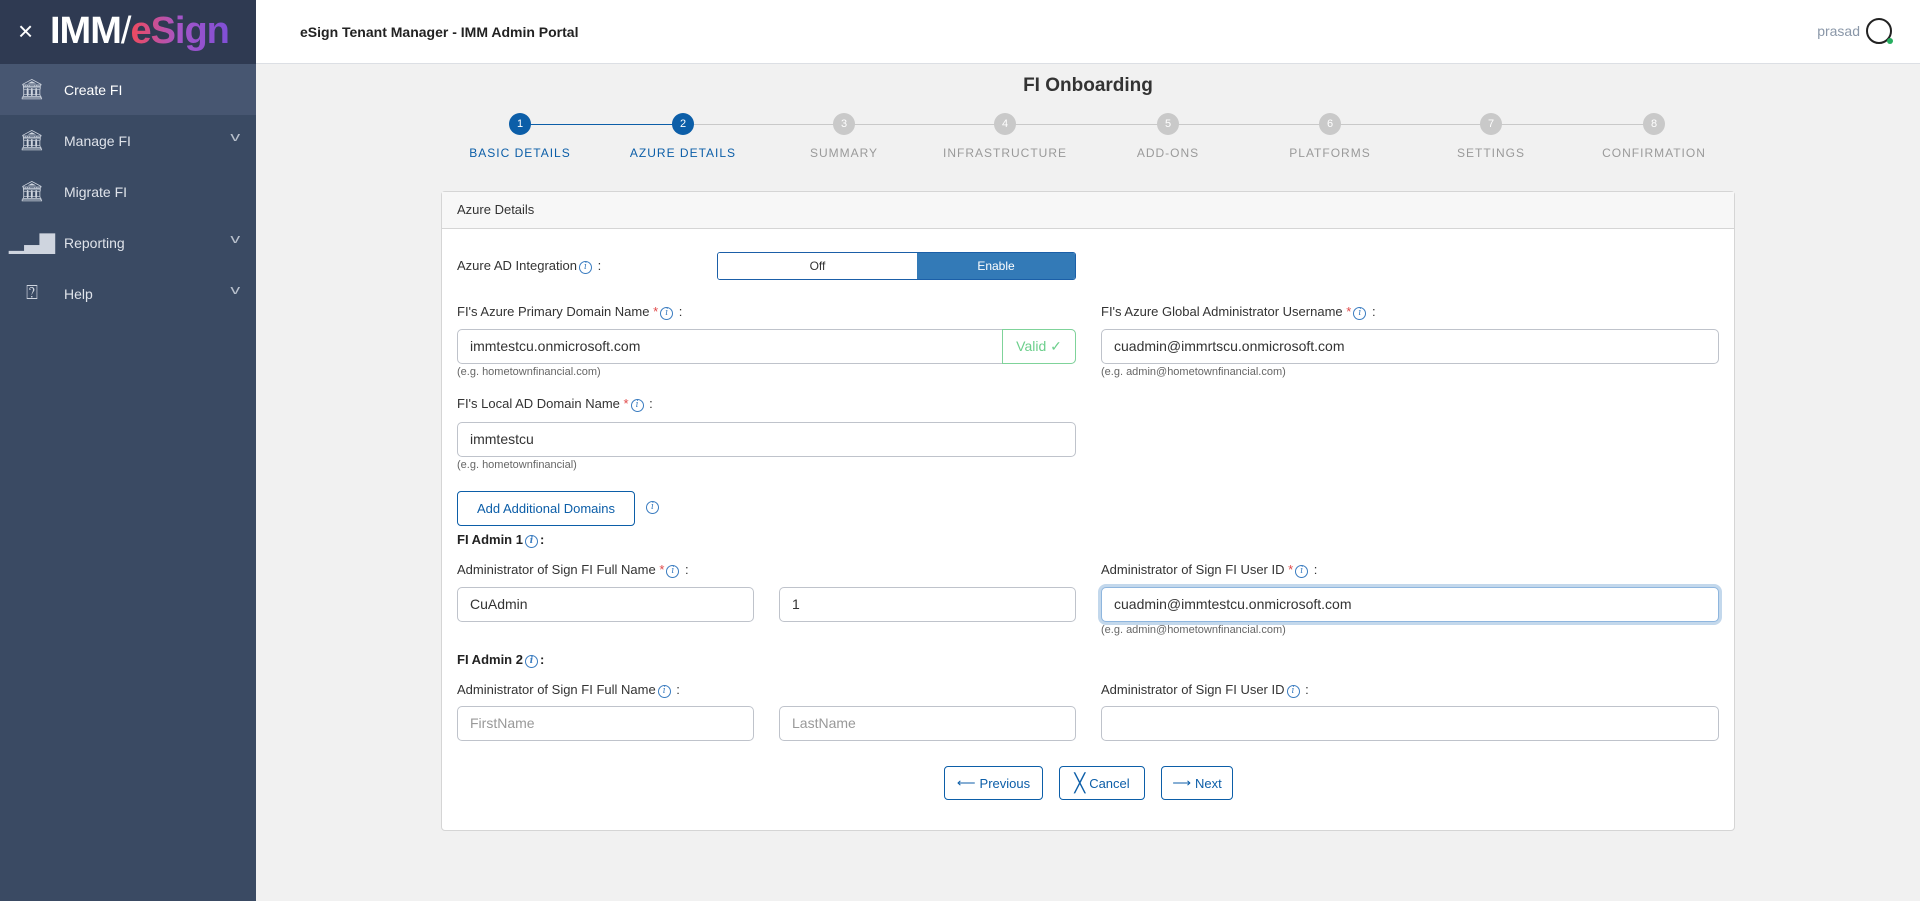 This screenshot has width=1920, height=901. What do you see at coordinates (1879, 31) in the screenshot?
I see `user-avatar-icon` at bounding box center [1879, 31].